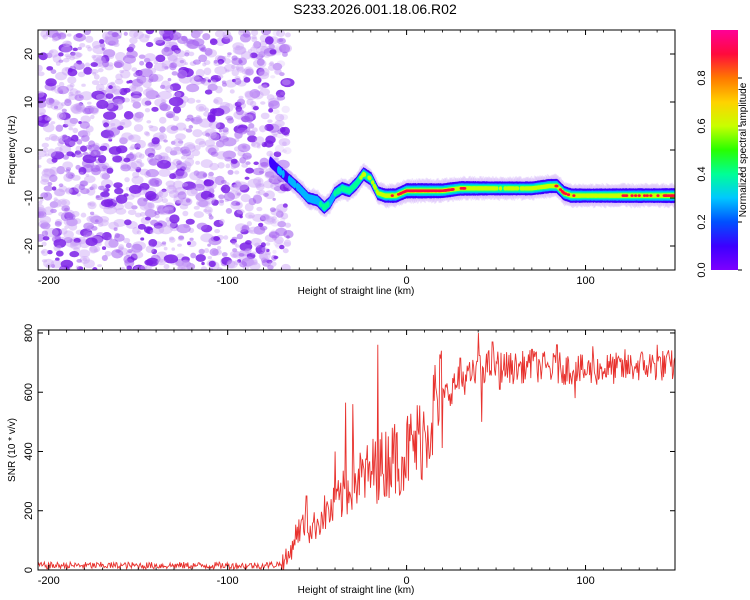  Describe the element at coordinates (702, 221) in the screenshot. I see `colorbar-tick-label: 0.2` at that location.